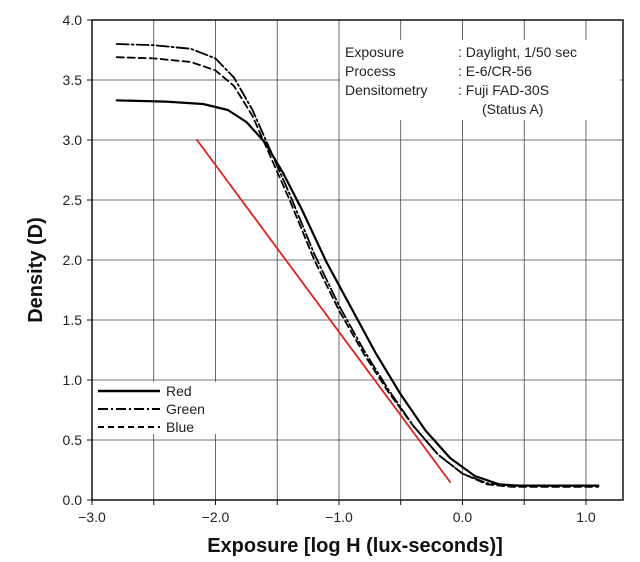  I want to click on y-tick-label: 4.0, so click(73, 20).